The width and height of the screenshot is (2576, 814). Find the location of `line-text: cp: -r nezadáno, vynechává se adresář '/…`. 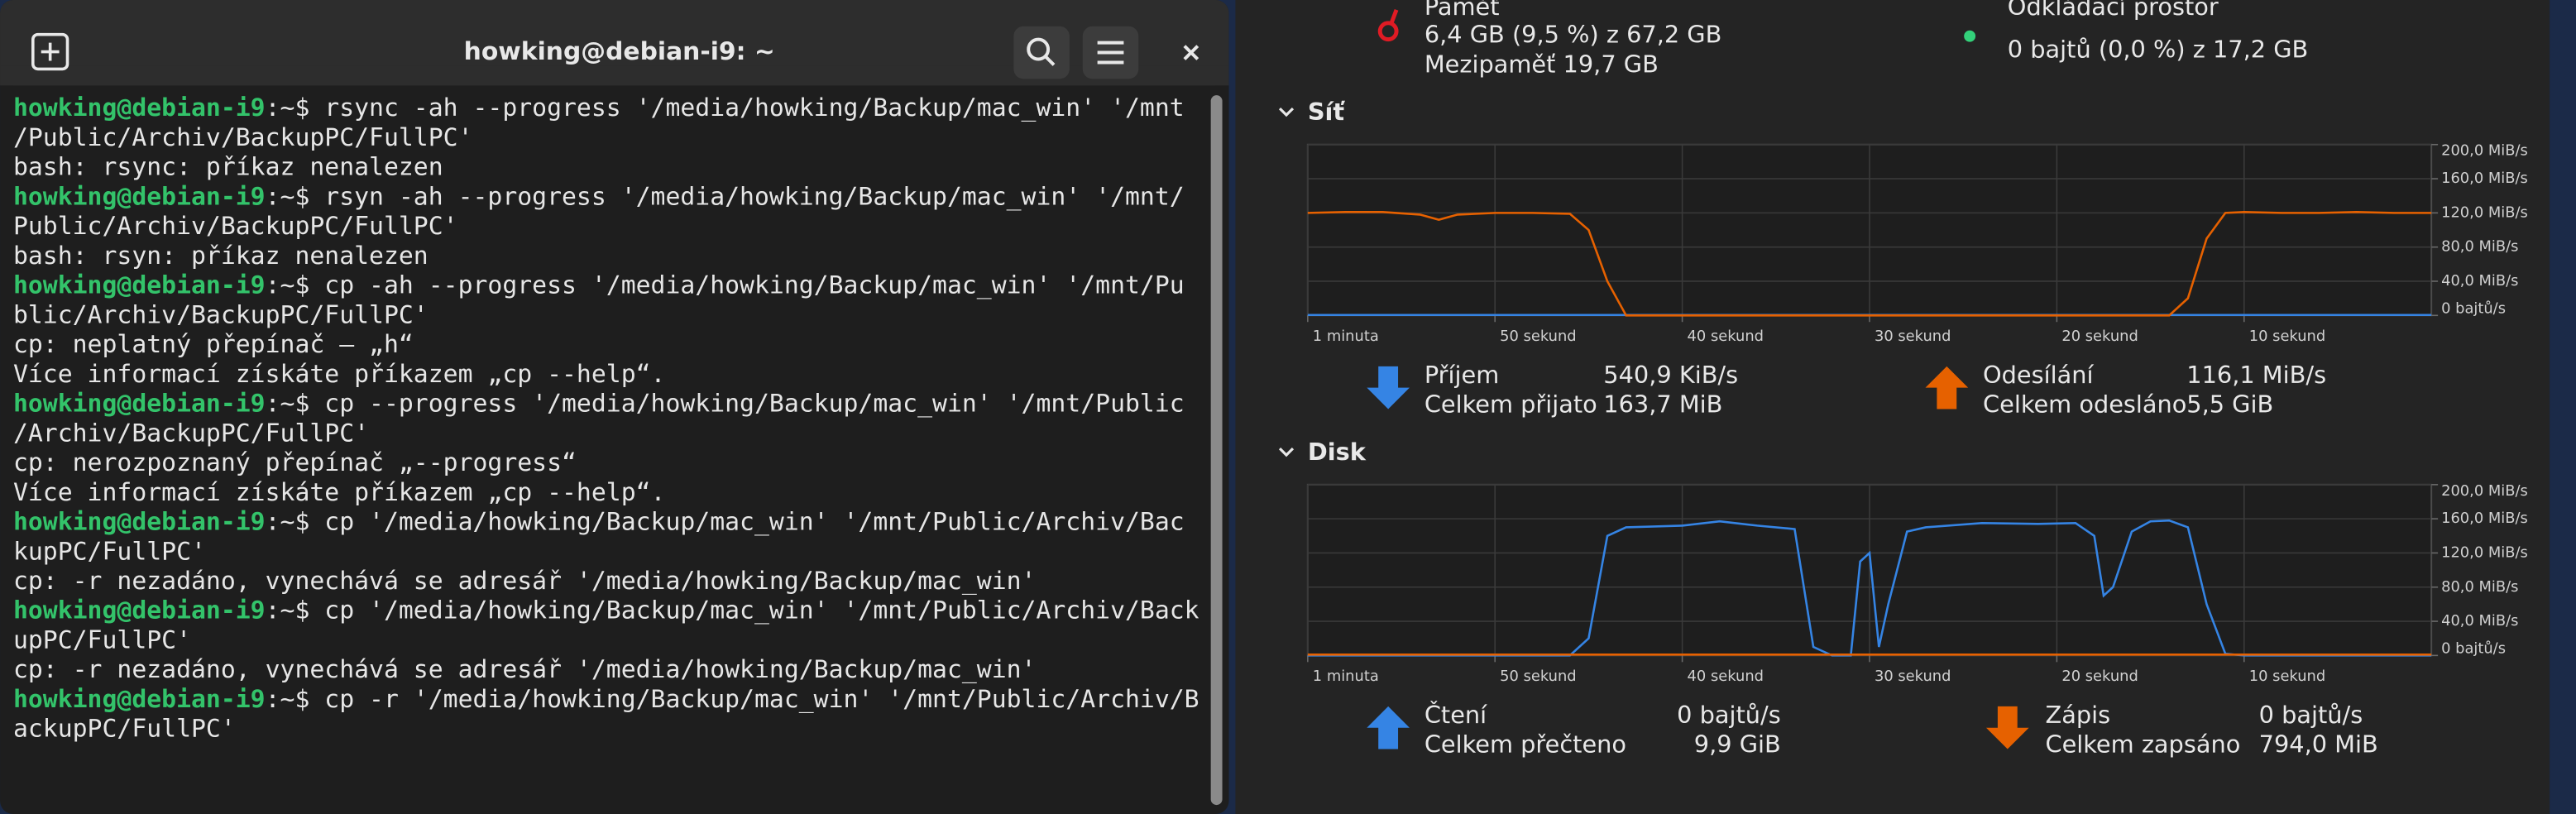

line-text: cp: -r nezadáno, vynechává se adresář '/… is located at coordinates (525, 581).